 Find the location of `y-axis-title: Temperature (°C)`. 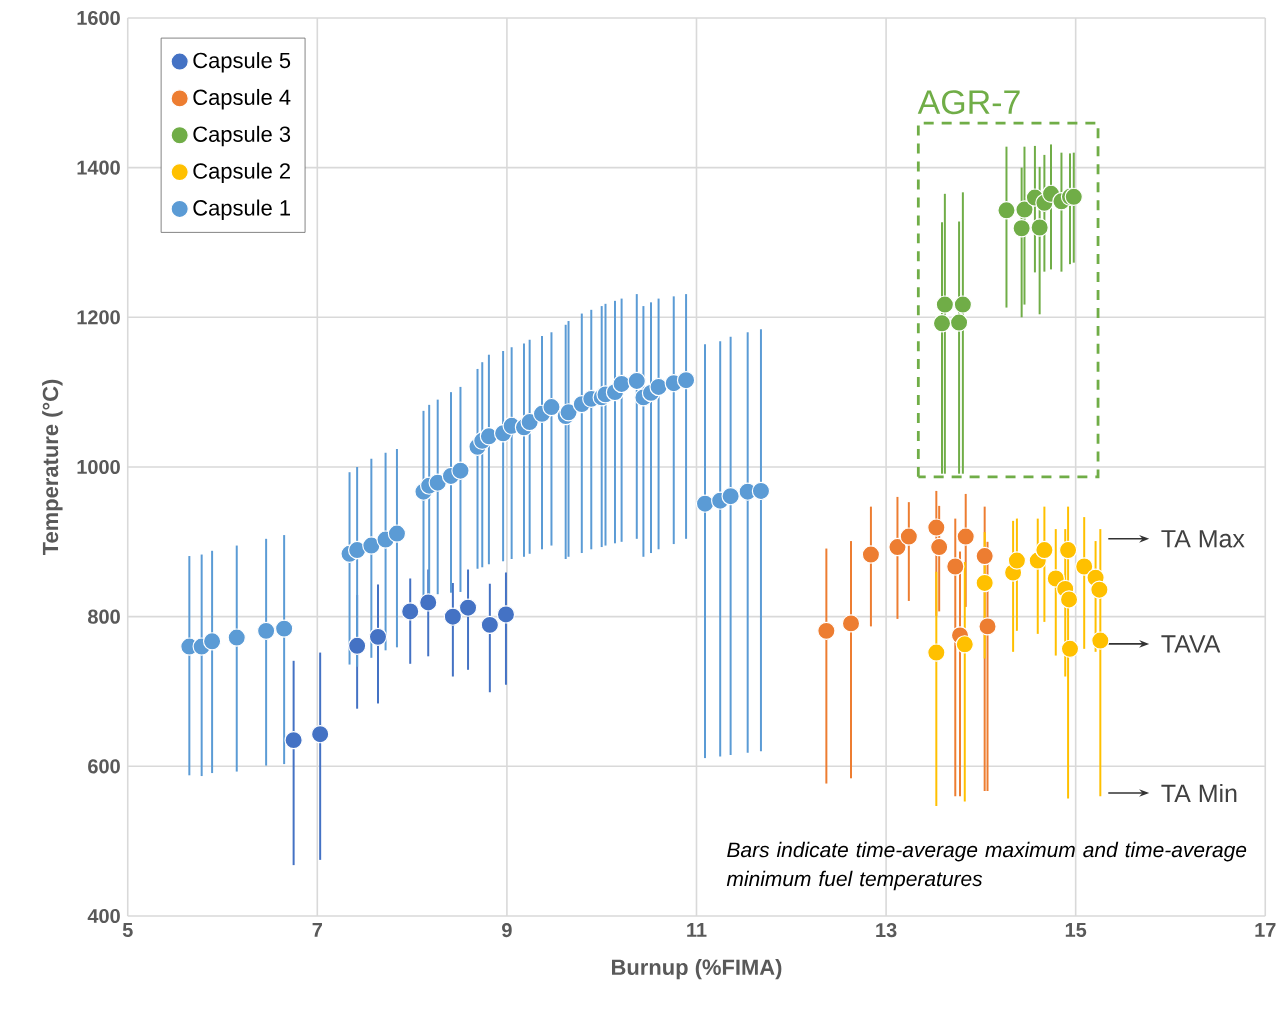

y-axis-title: Temperature (°C) is located at coordinates (52, 467).